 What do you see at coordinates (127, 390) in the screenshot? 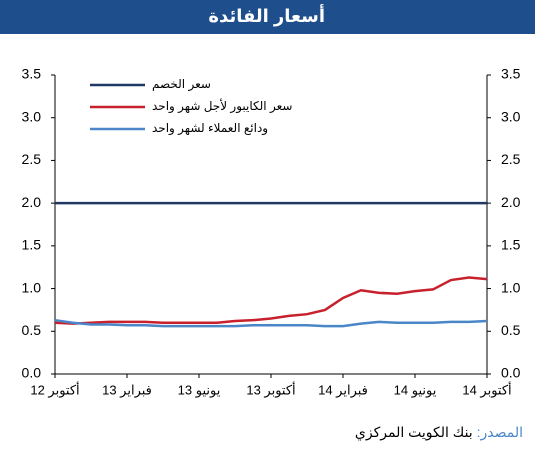
I see `x-tick-label: فبراير 13` at bounding box center [127, 390].